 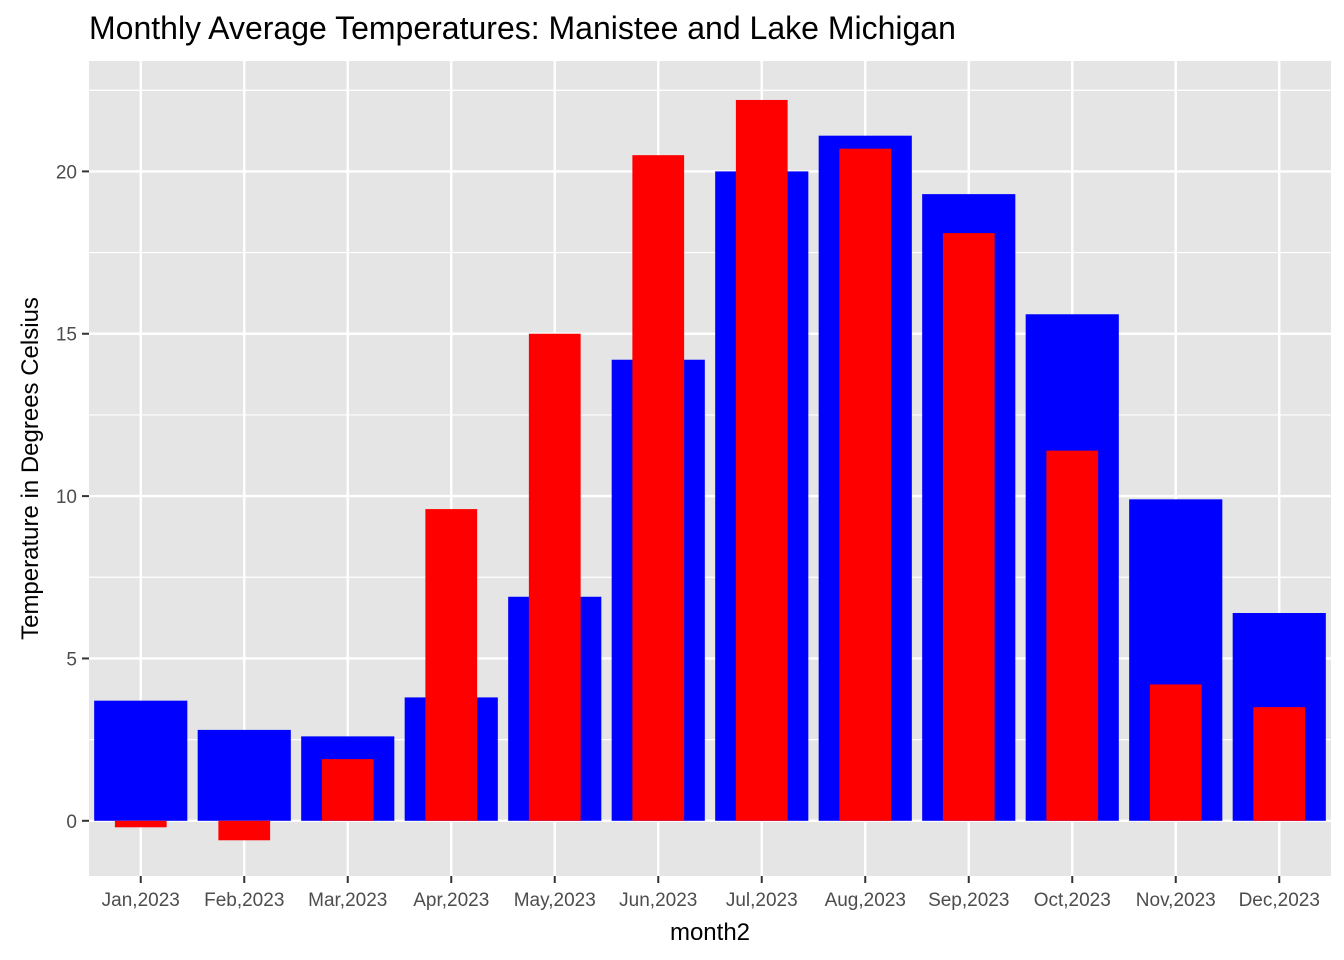 I want to click on bar-red-Oct,2023, so click(x=1072, y=635).